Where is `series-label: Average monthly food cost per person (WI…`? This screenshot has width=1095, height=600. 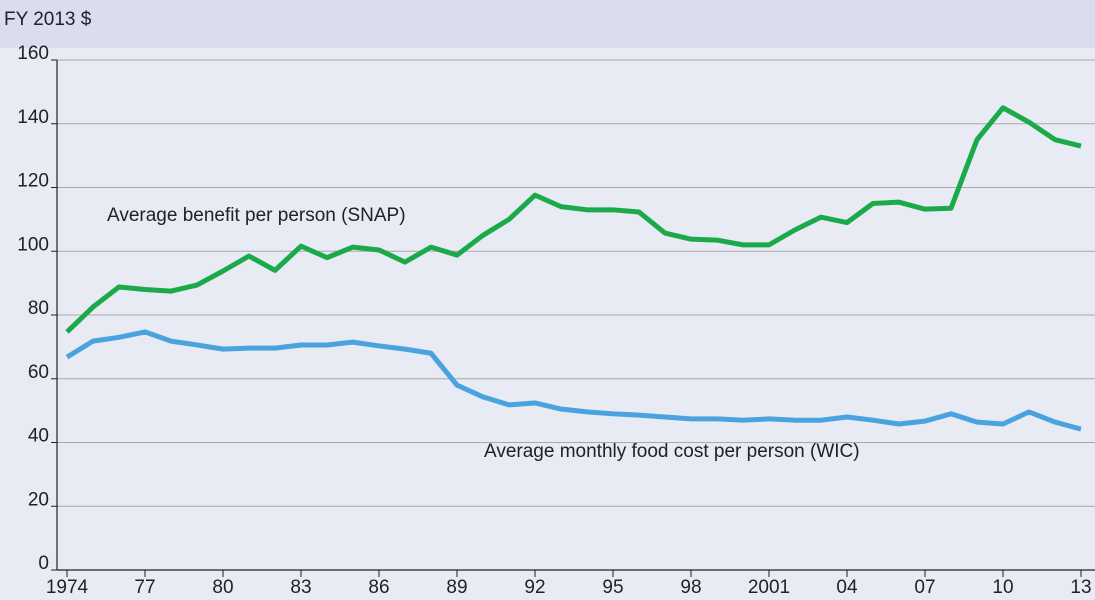 series-label: Average monthly food cost per person (WI… is located at coordinates (672, 451).